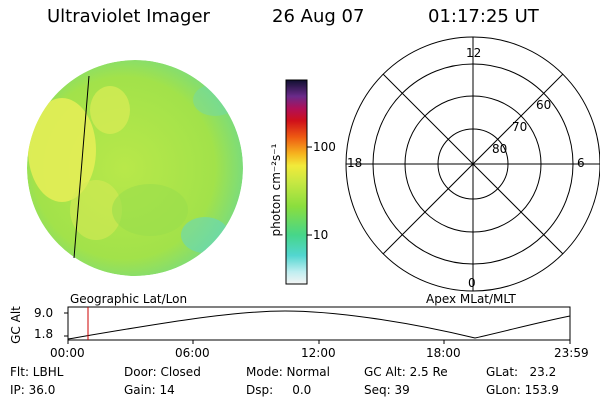  Describe the element at coordinates (483, 16) in the screenshot. I see `time-label: 01:17:25 UT` at that location.